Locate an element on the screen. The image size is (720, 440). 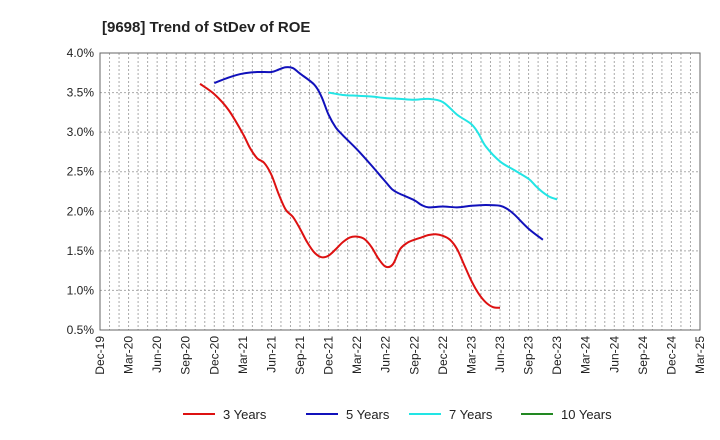
x-tick-label: Jun-20 is located at coordinates (157, 354).